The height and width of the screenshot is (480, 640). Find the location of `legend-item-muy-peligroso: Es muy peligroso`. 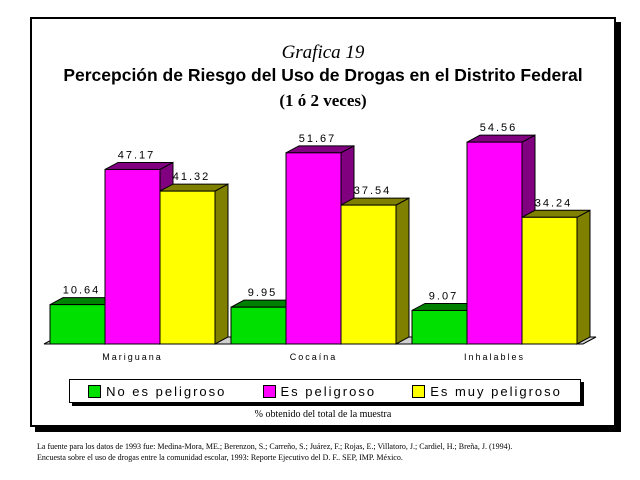

legend-item-muy-peligroso: Es muy peligroso is located at coordinates (487, 391).